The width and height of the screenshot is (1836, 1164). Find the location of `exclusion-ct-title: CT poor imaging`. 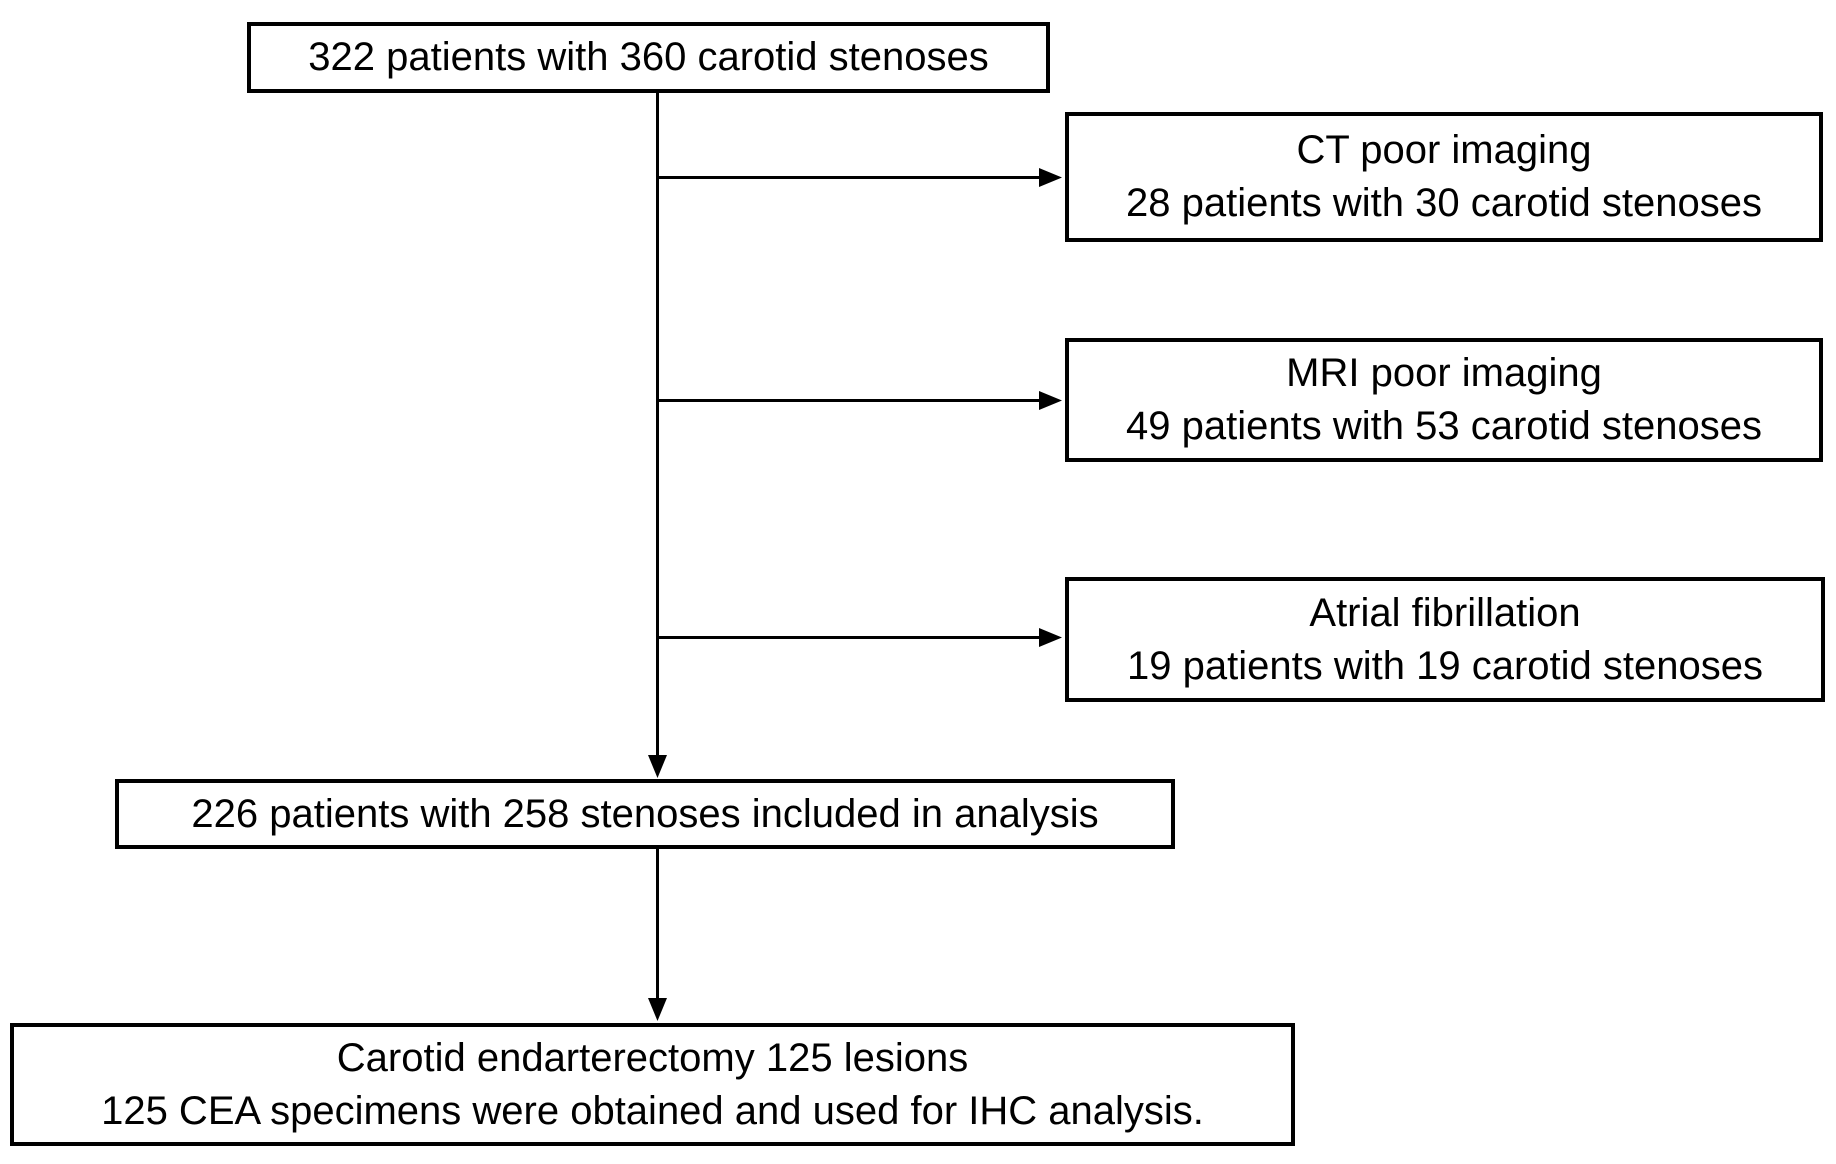

exclusion-ct-title: CT poor imaging is located at coordinates (1444, 150).